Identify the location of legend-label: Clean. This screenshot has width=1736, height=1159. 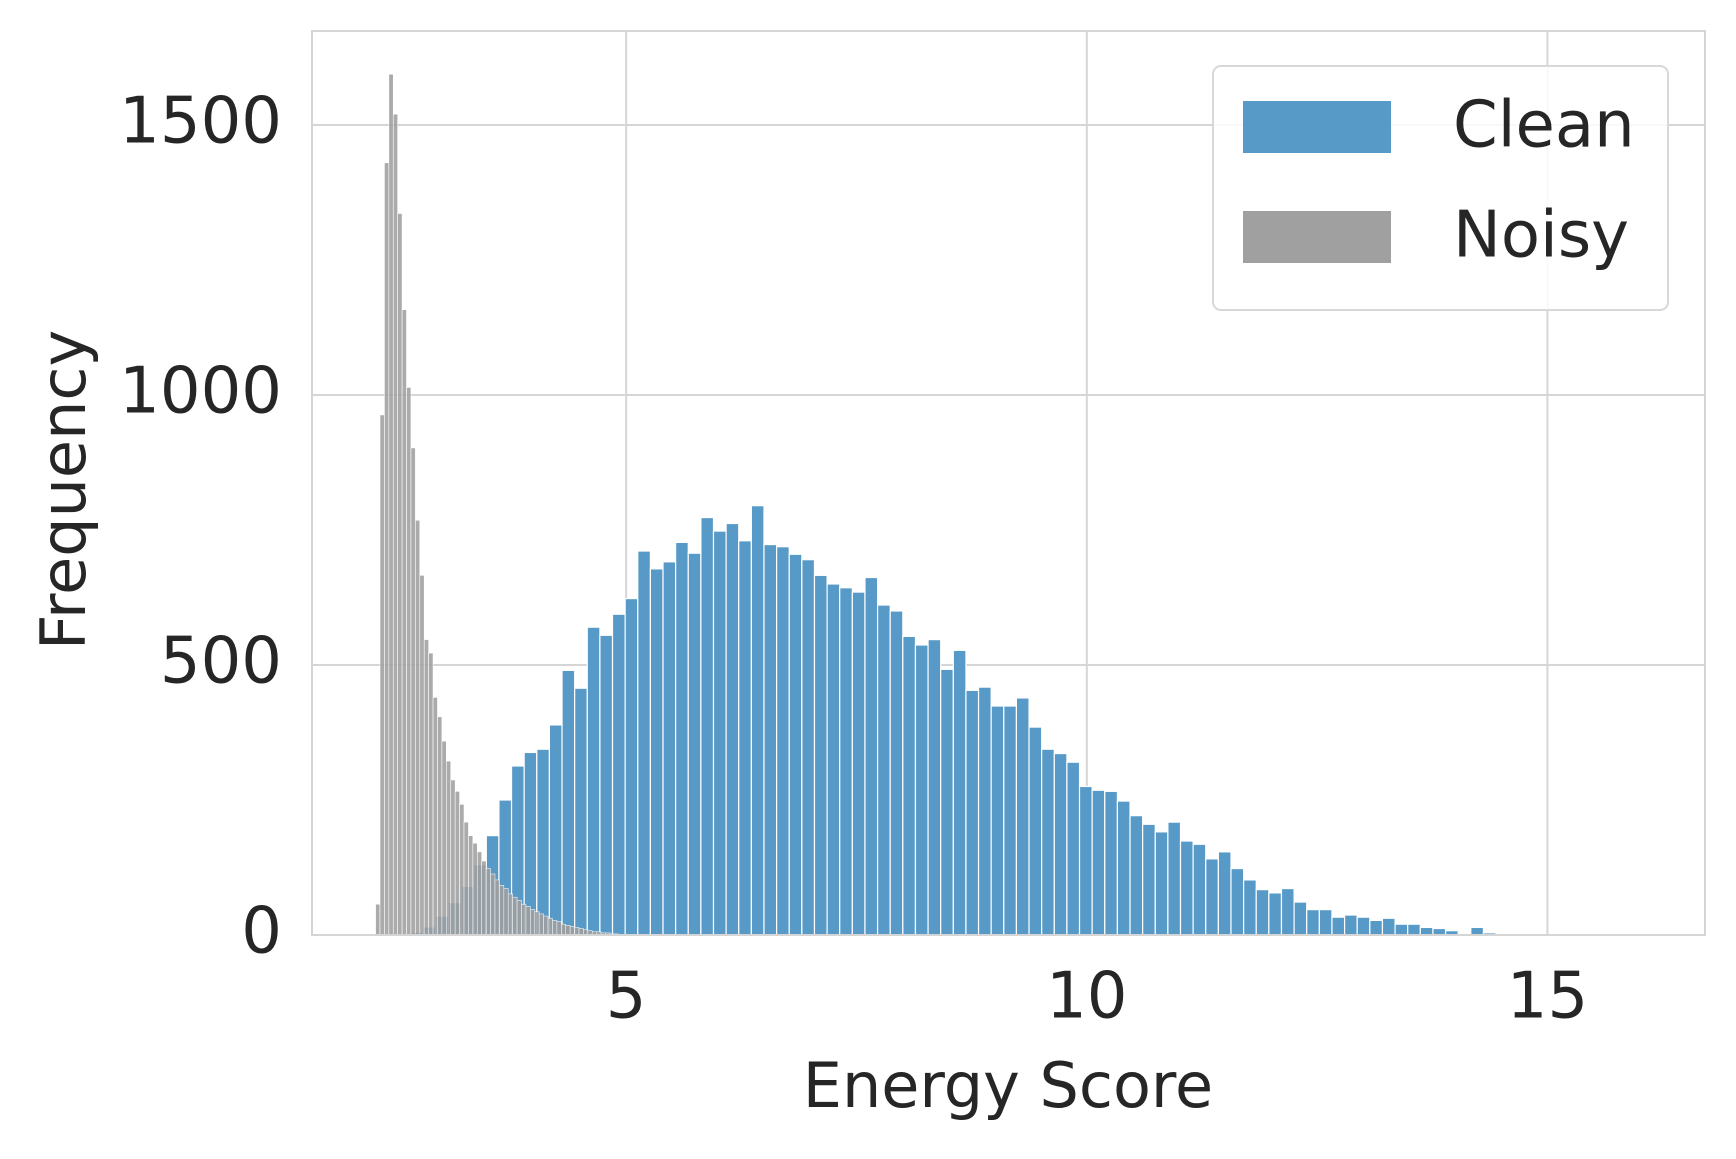
(1544, 126).